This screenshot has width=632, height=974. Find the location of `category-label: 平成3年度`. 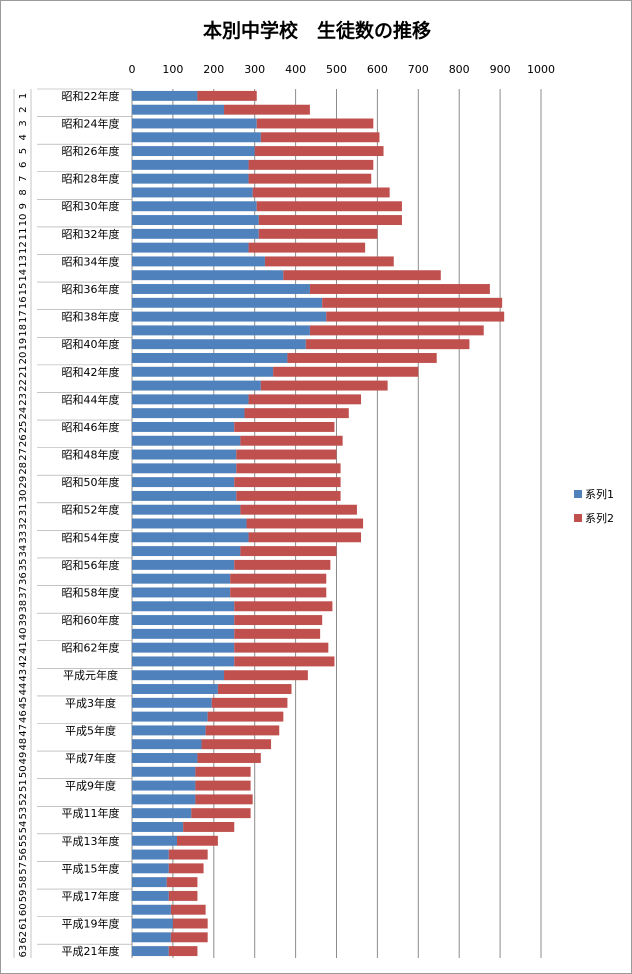

category-label: 平成3年度 is located at coordinates (90, 703).